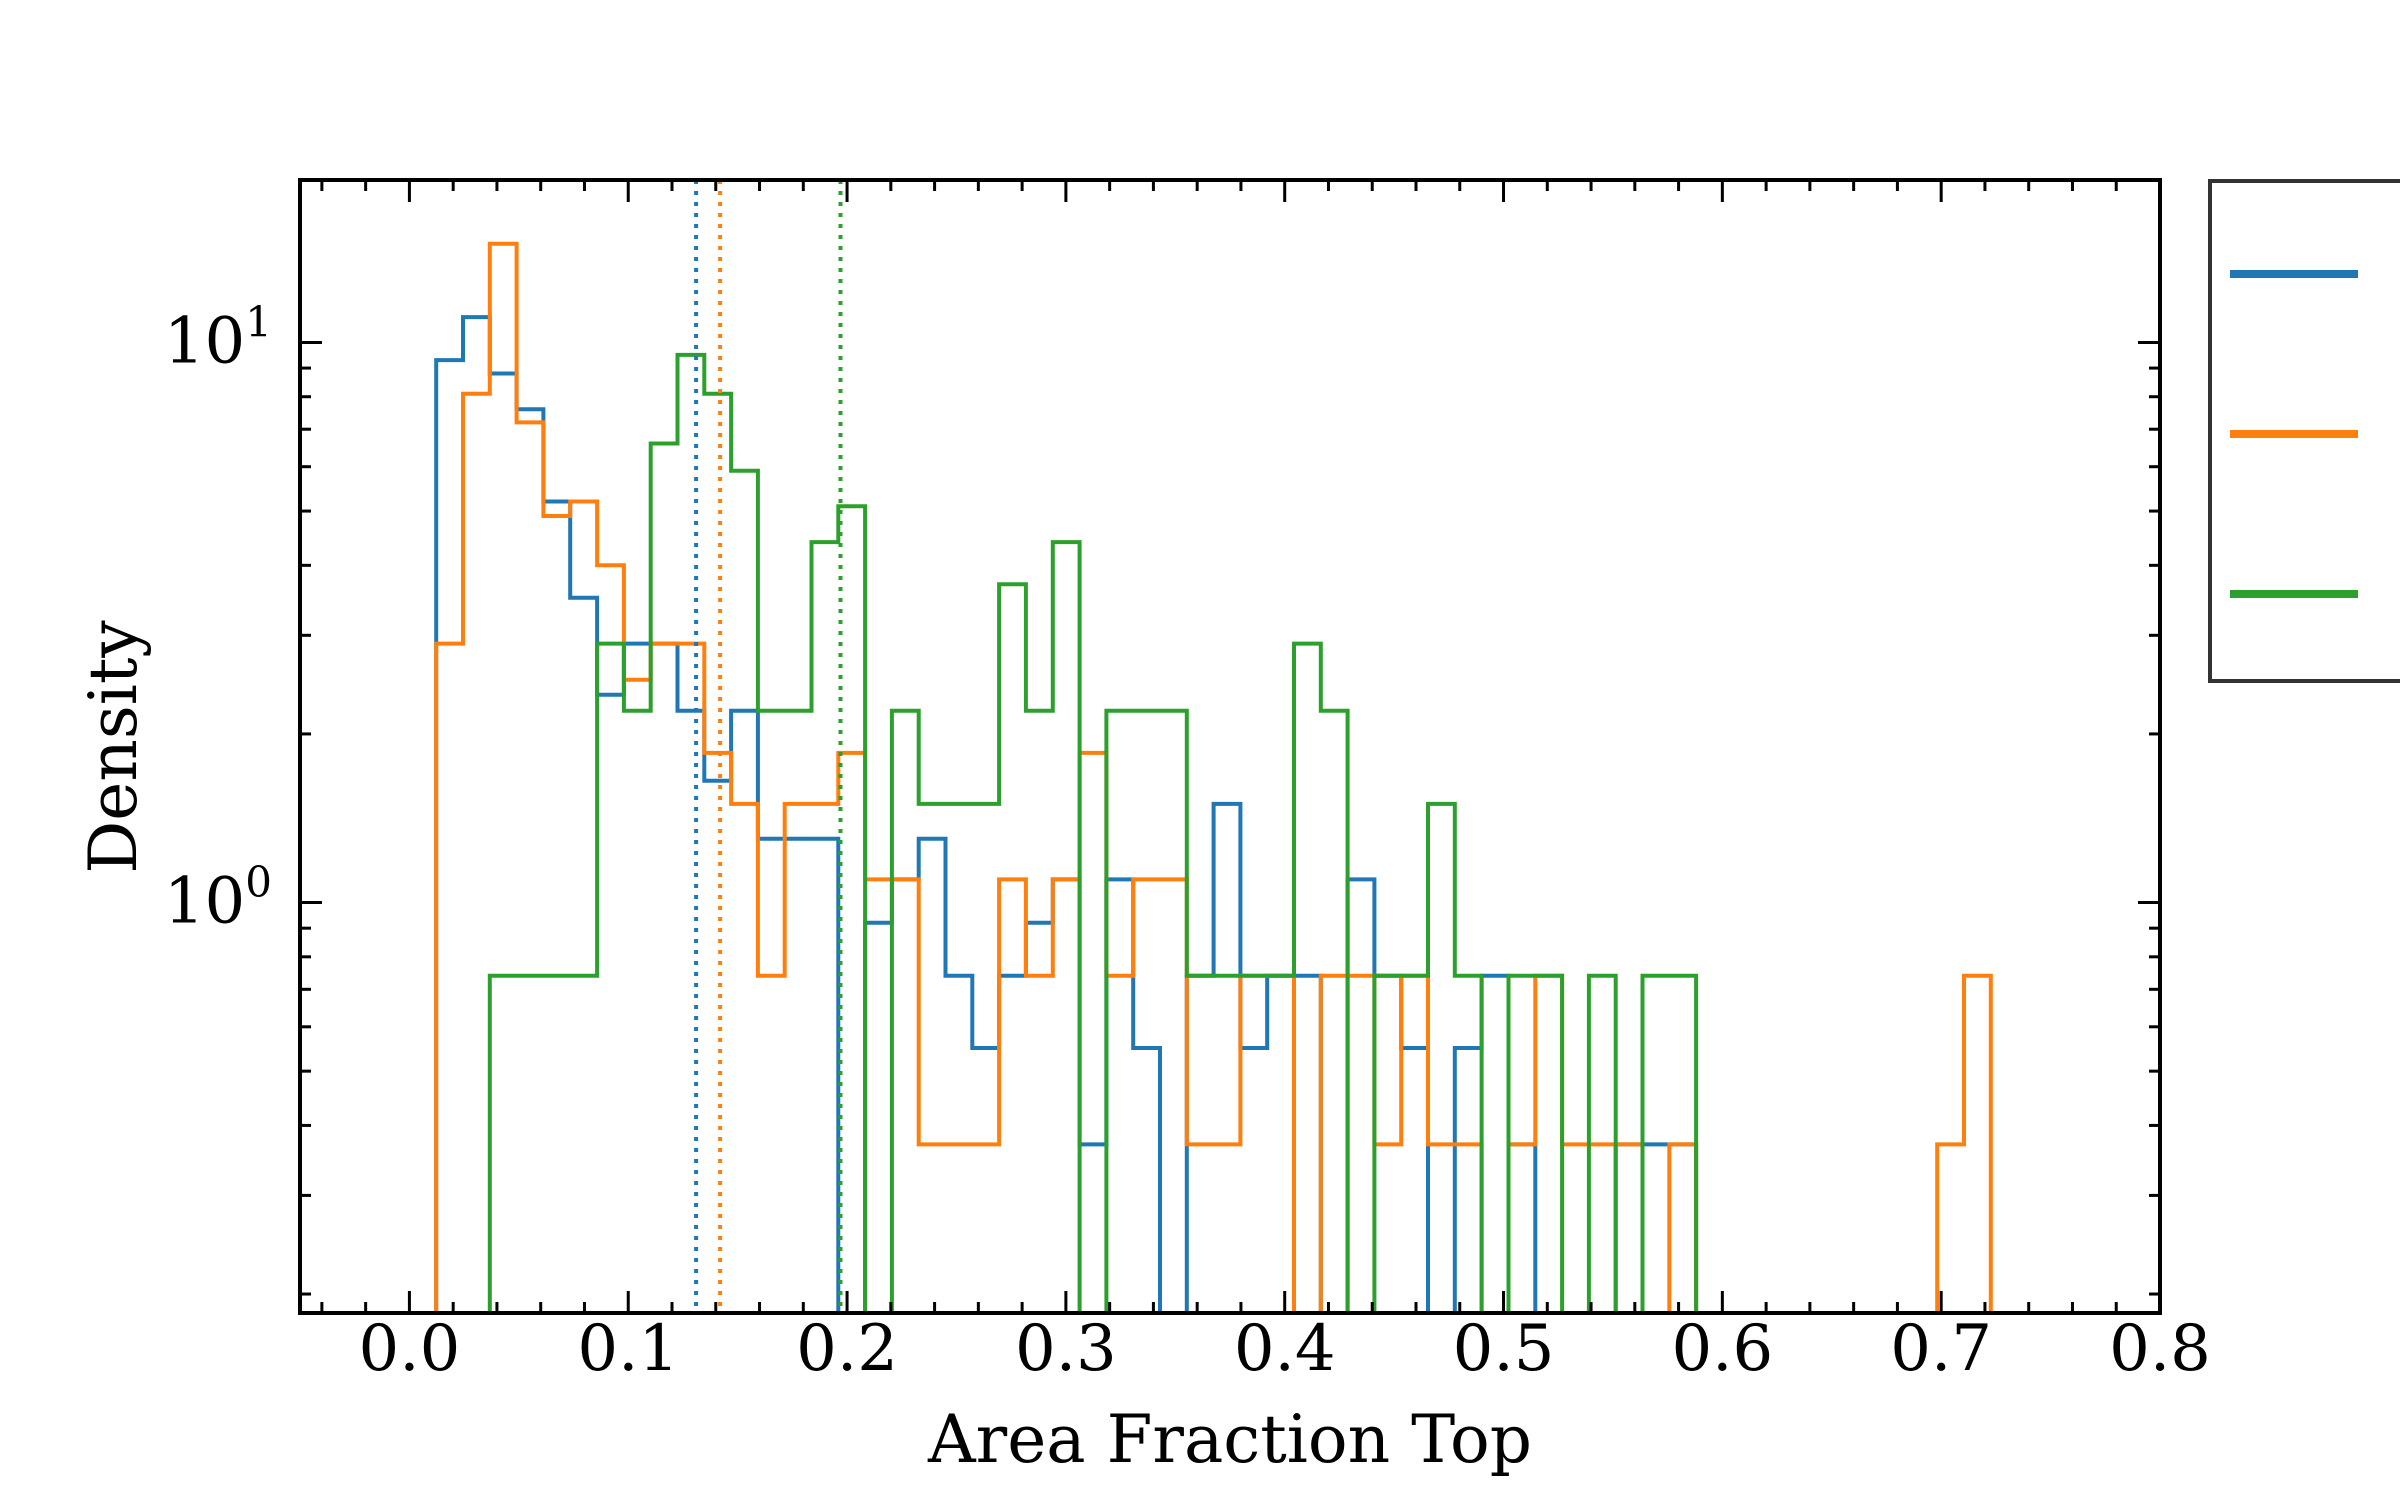 This screenshot has height=1500, width=2400. I want to click on x-tick-label: 0.7, so click(1941, 1349).